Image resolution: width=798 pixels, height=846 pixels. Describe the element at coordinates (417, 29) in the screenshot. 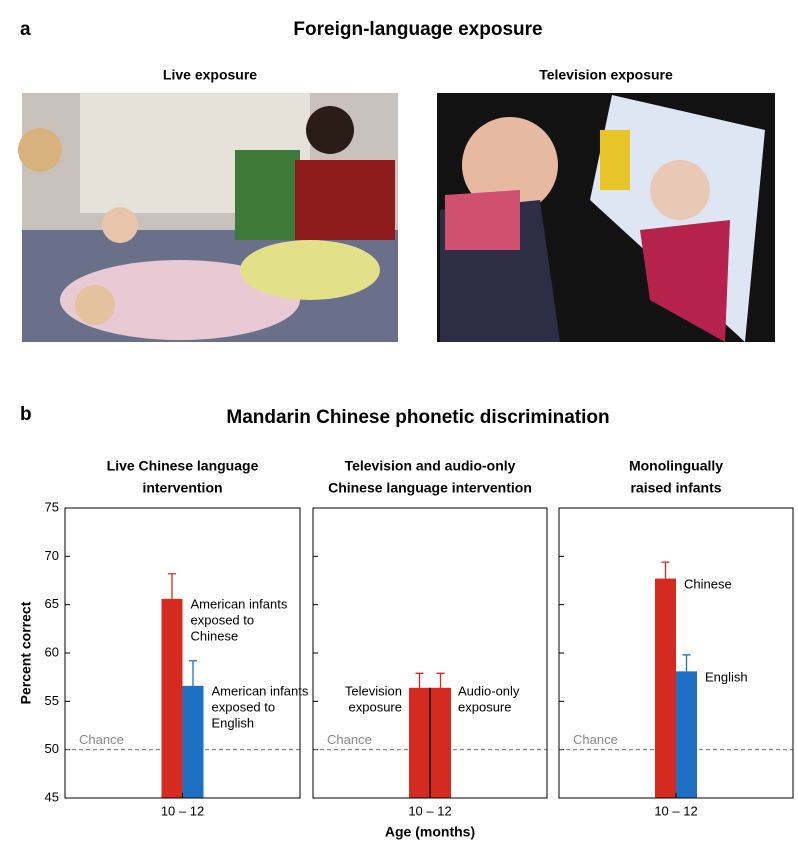

I see `panel-title: Foreign-language exposure` at that location.